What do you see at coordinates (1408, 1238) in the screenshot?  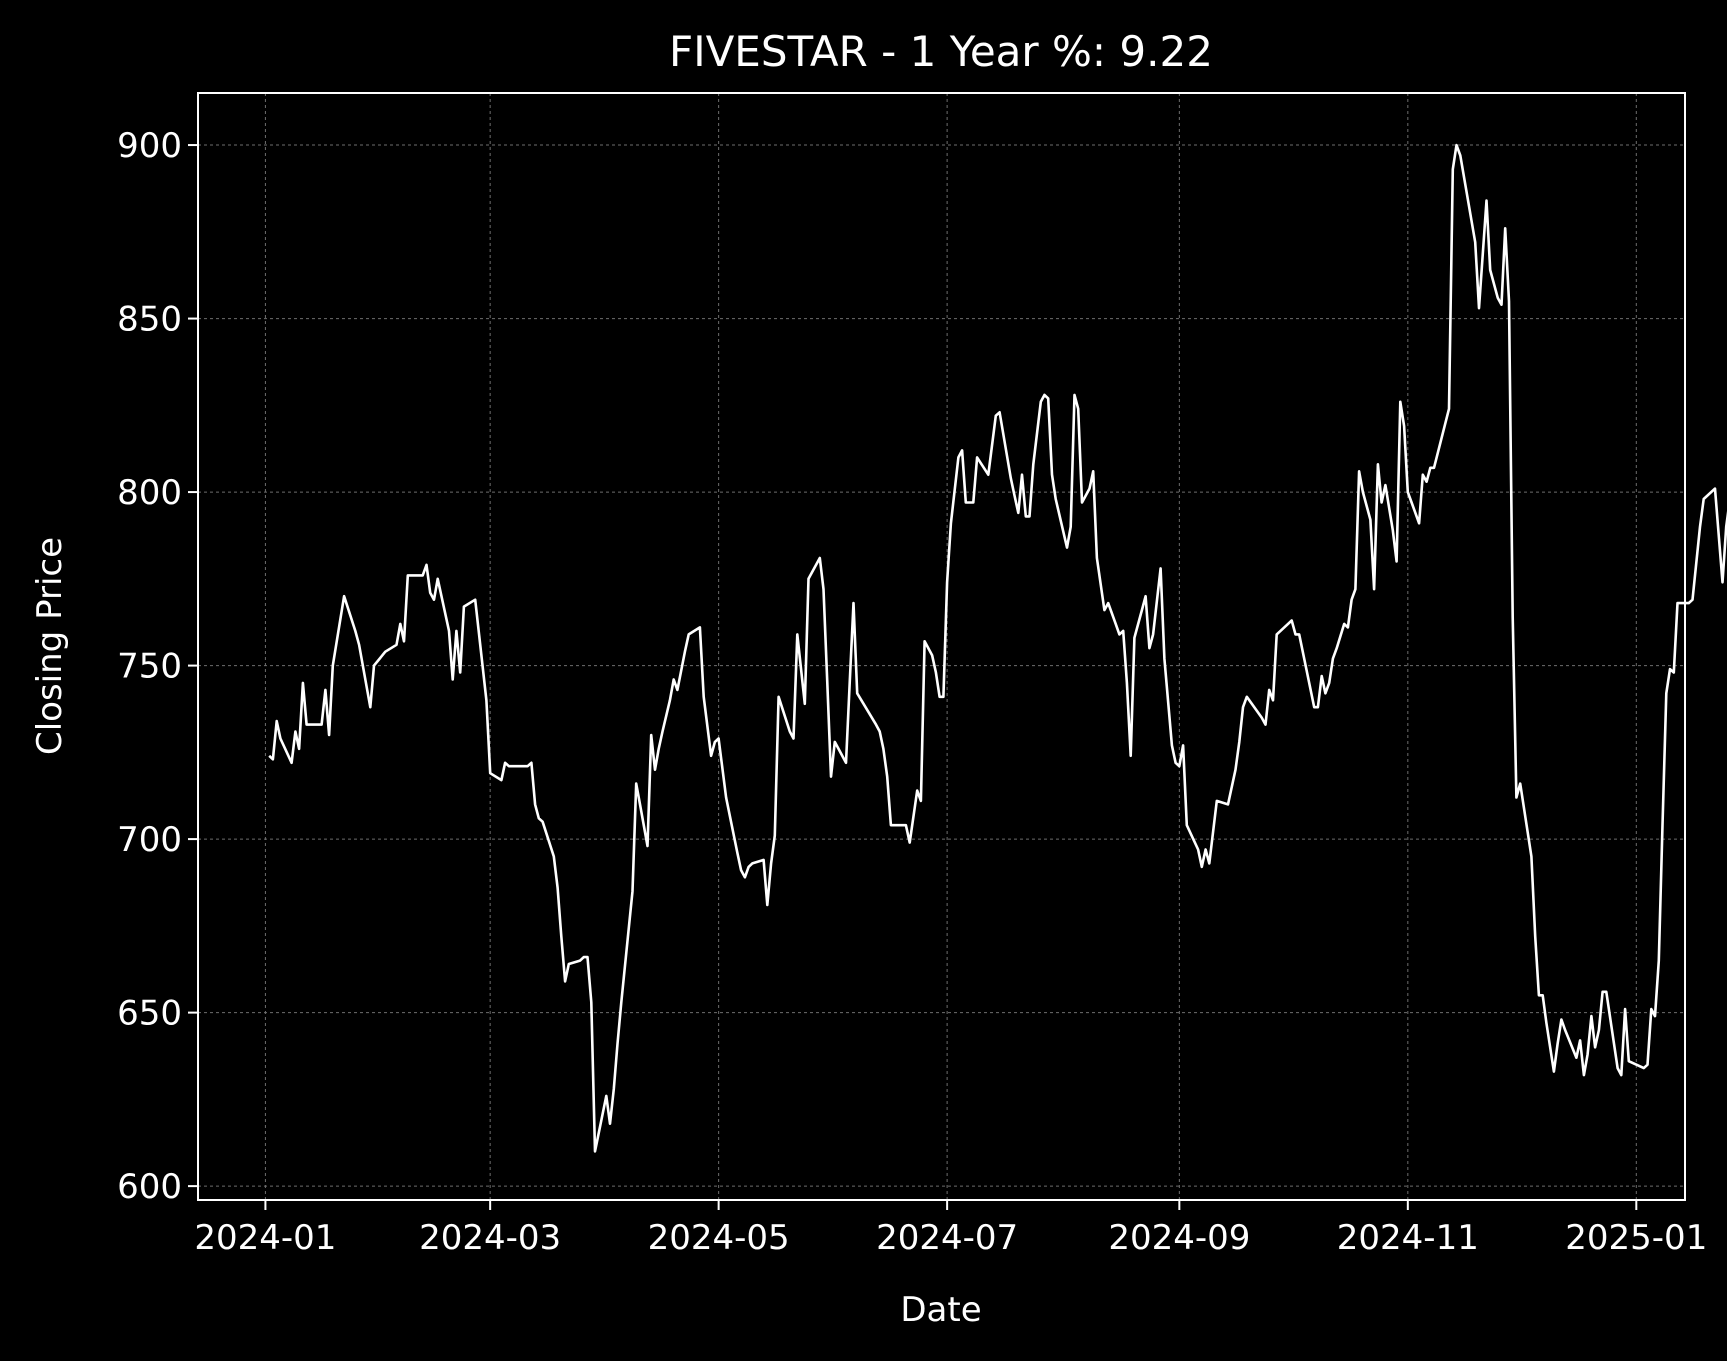 I see `x-tick-label: 2024-11` at bounding box center [1408, 1238].